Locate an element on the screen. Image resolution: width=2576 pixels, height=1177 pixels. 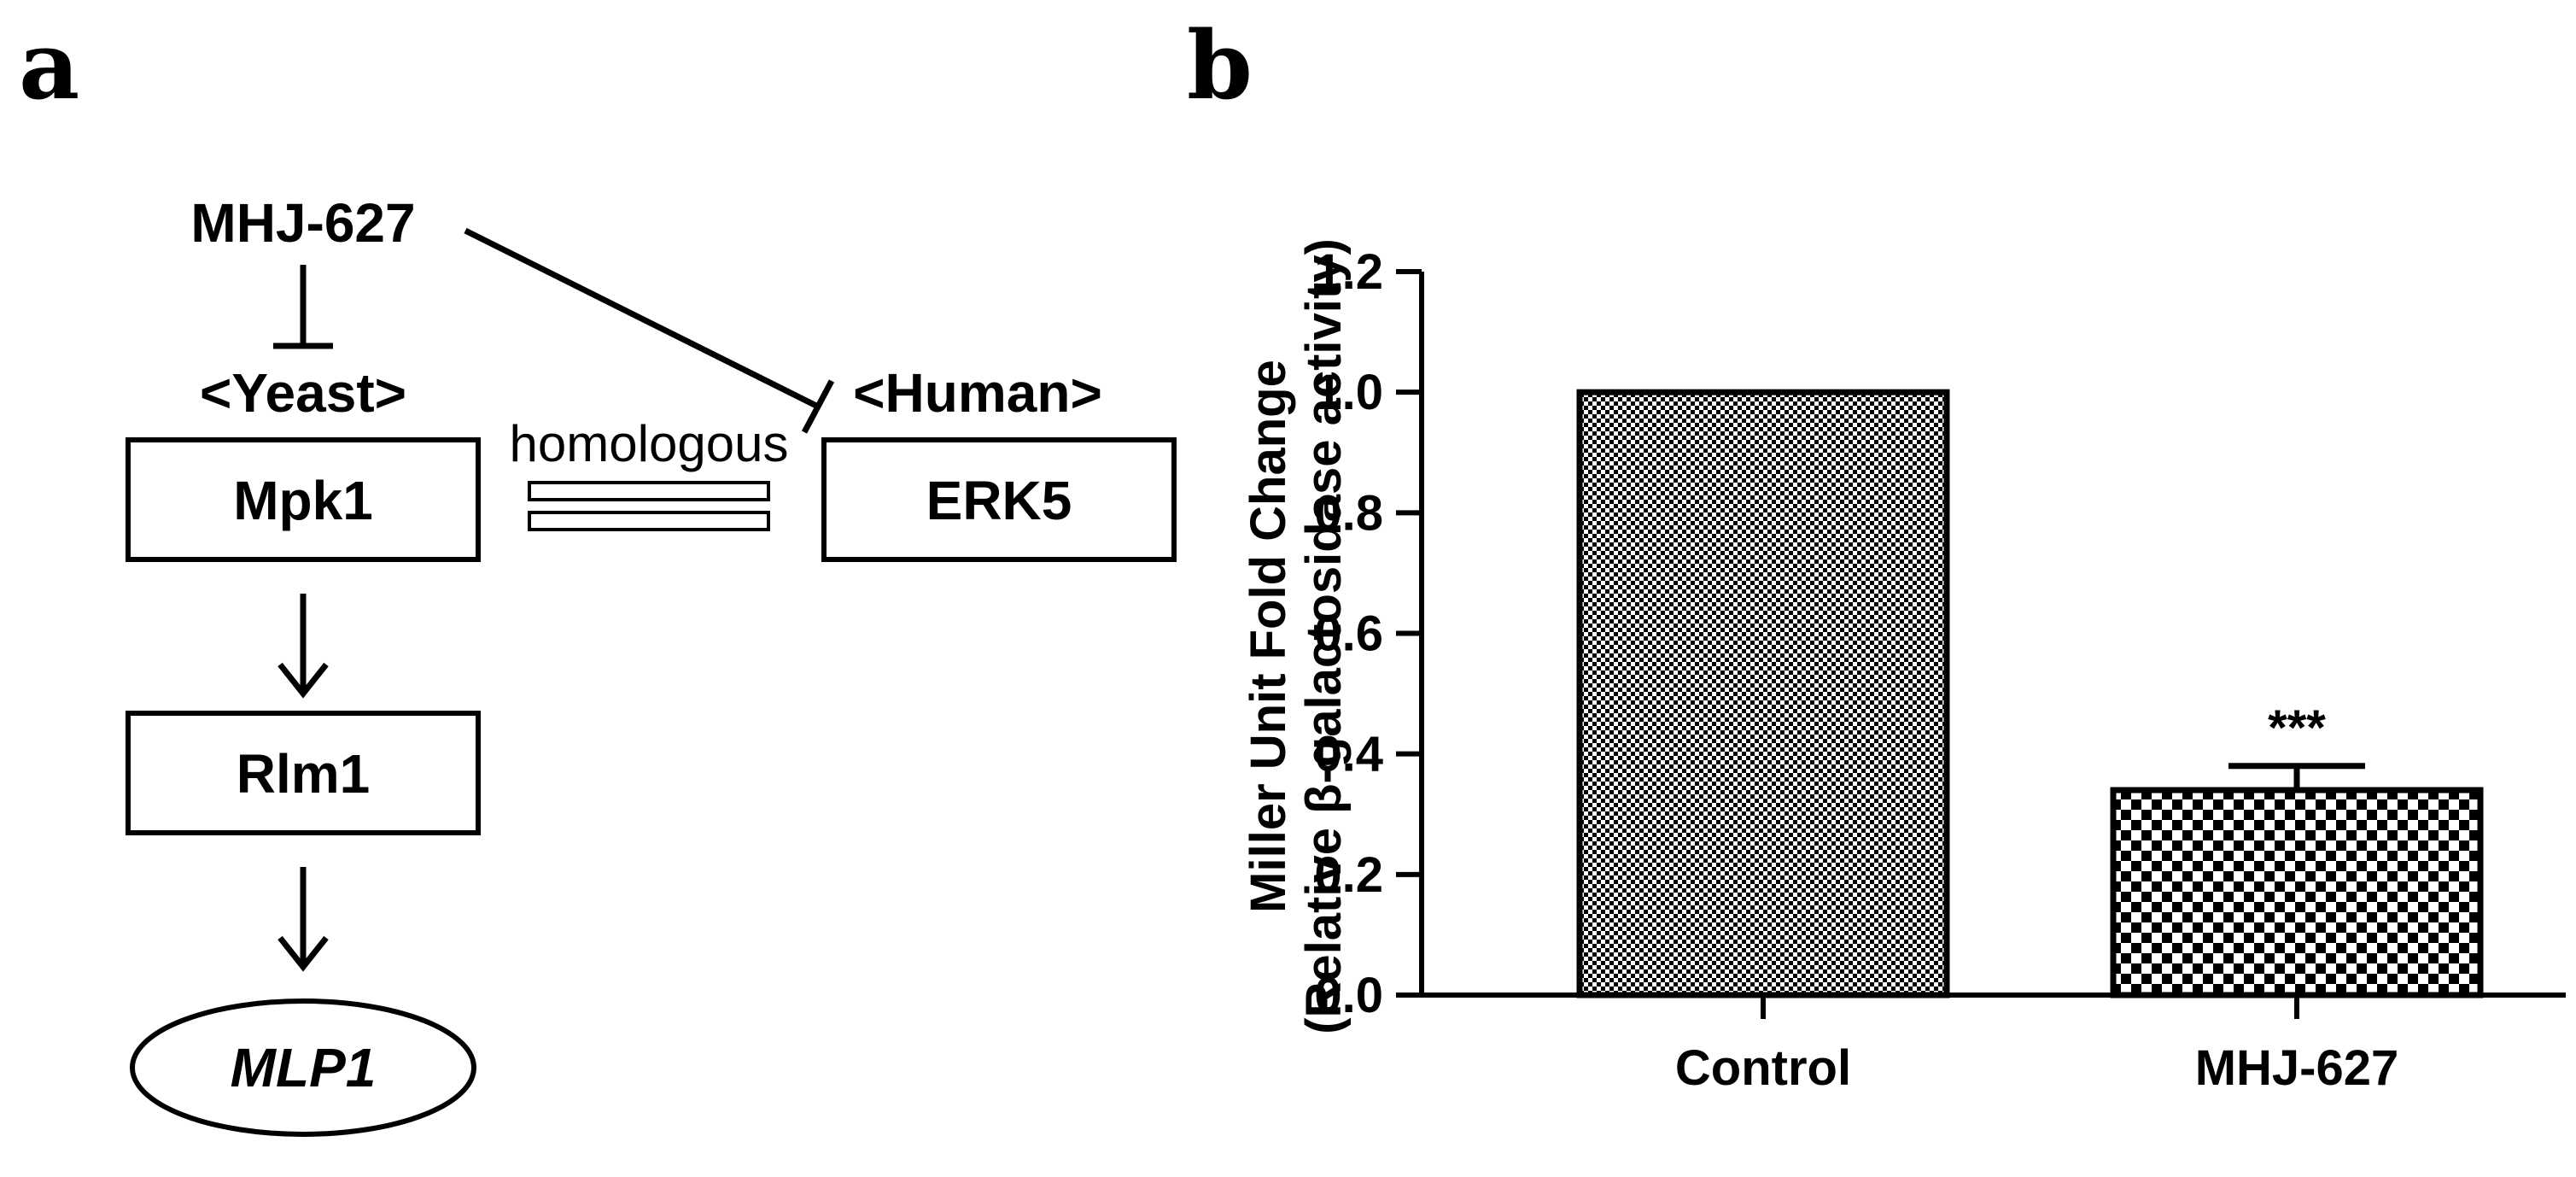
y-tick-label: 0.8 is located at coordinates (1348, 513).